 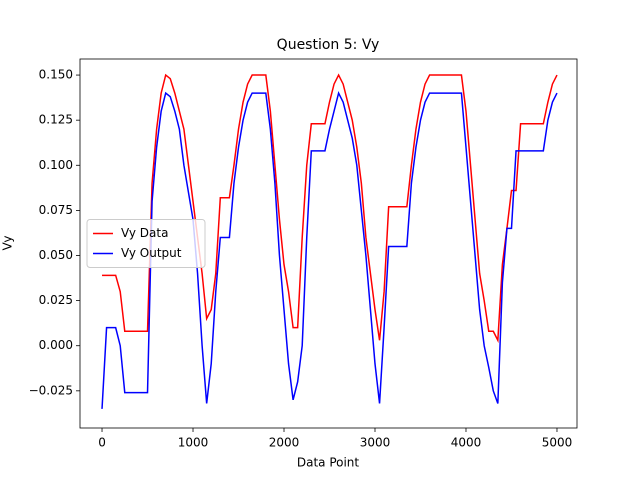 I want to click on y-tick-label: 0.050, so click(x=56, y=255).